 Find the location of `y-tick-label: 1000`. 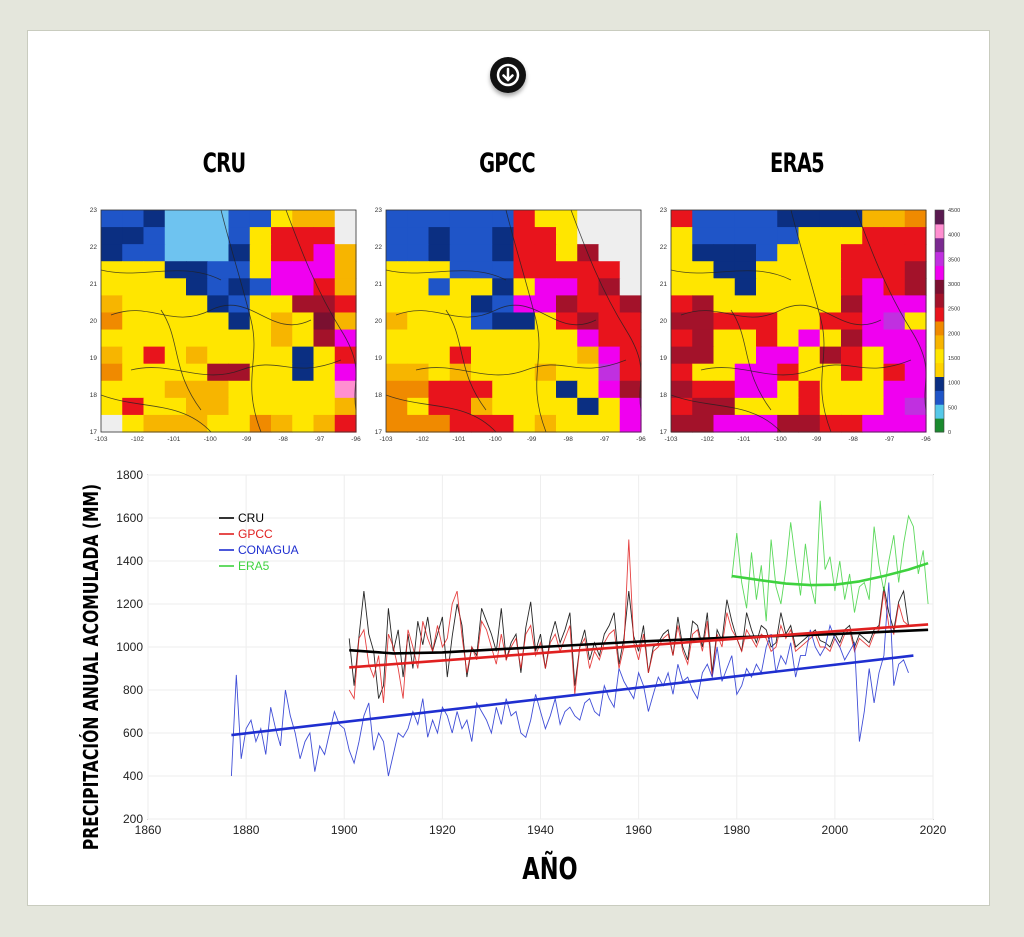

y-tick-label: 1000 is located at coordinates (129, 647).